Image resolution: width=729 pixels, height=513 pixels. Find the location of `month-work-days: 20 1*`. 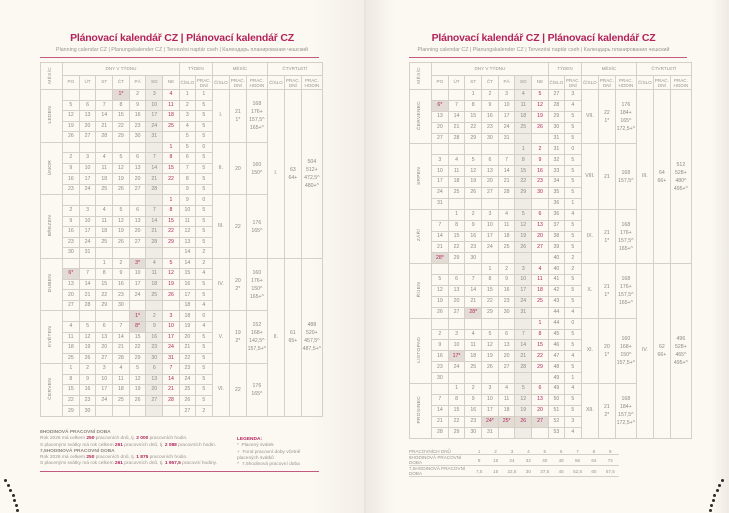

month-work-days: 20 1* is located at coordinates (606, 351).